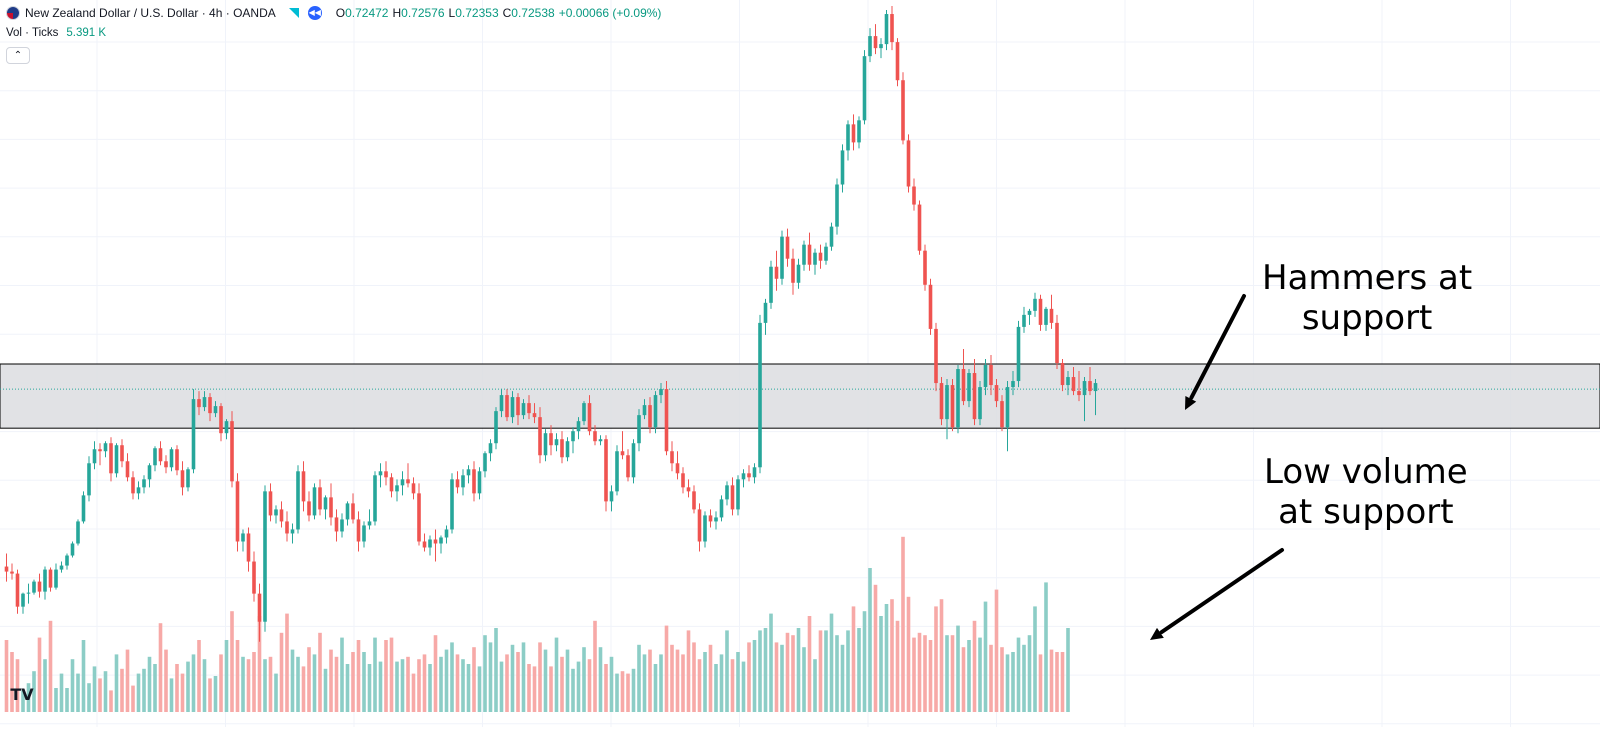  Describe the element at coordinates (477, 13) in the screenshot. I see `low-value: 0.72353` at that location.